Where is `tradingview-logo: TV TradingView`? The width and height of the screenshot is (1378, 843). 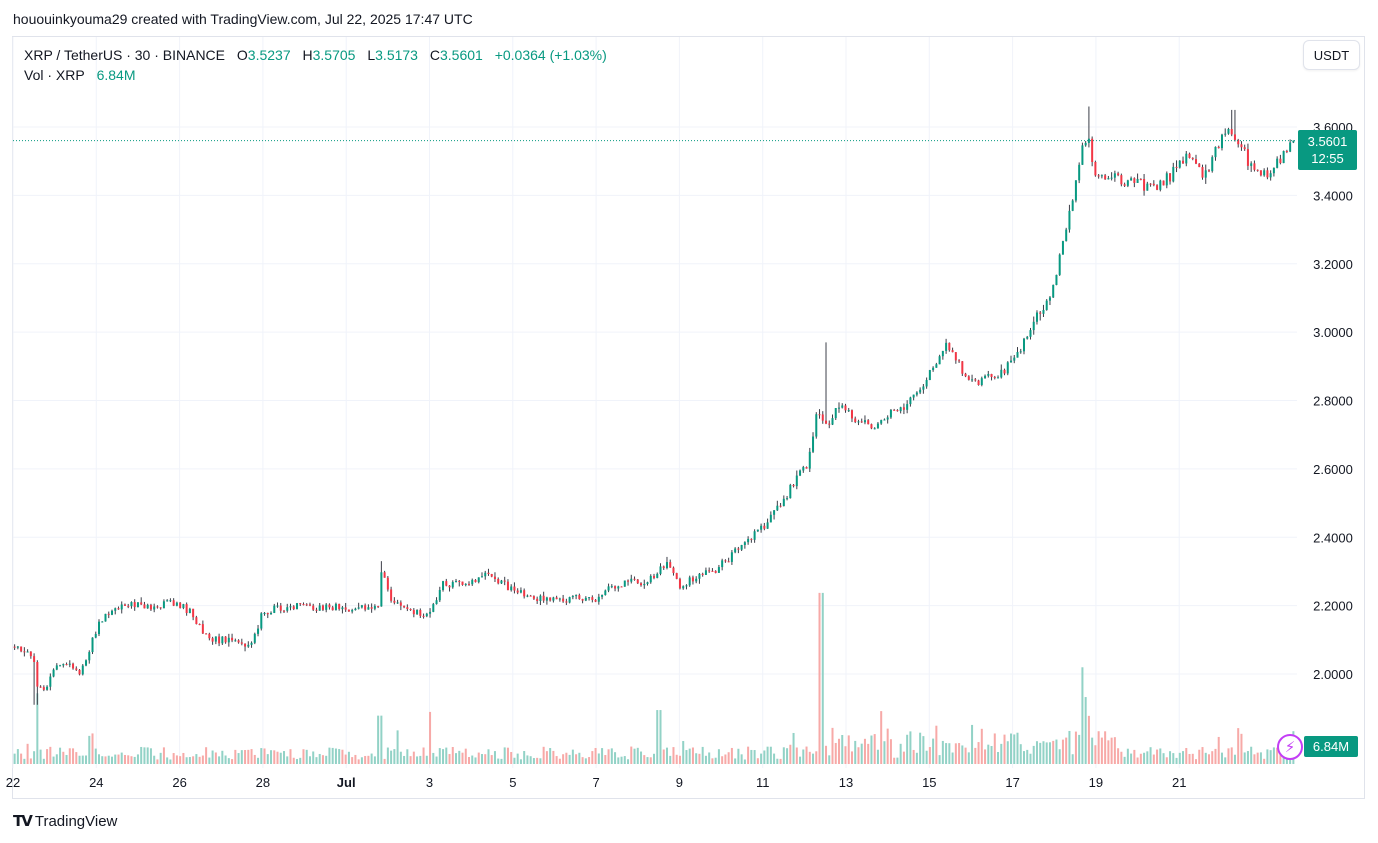 tradingview-logo: TV TradingView is located at coordinates (65, 821).